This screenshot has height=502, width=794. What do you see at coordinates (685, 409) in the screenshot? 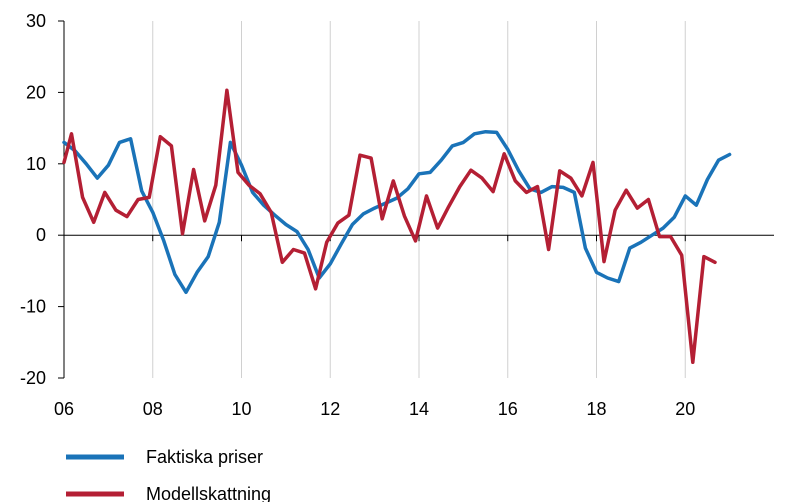
I see `x-tick-label: 20` at bounding box center [685, 409].